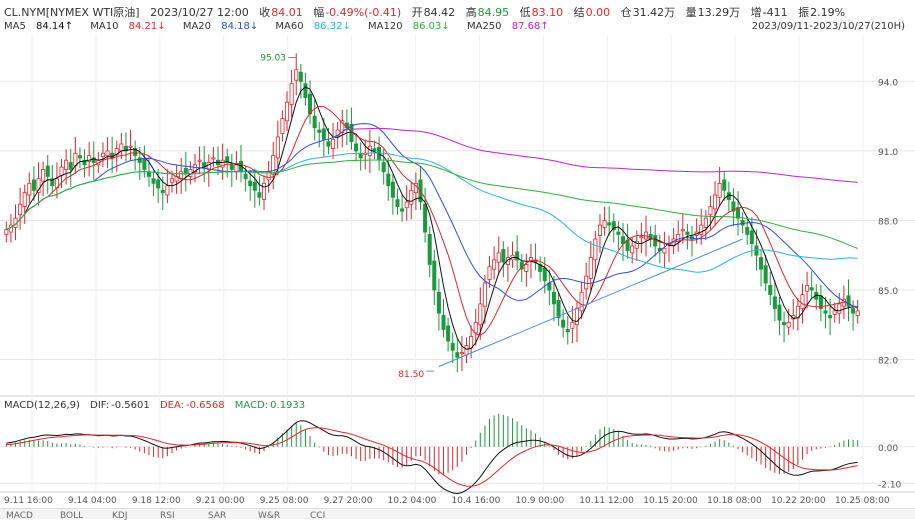  I want to click on tab-kdj: KDJ, so click(120, 516).